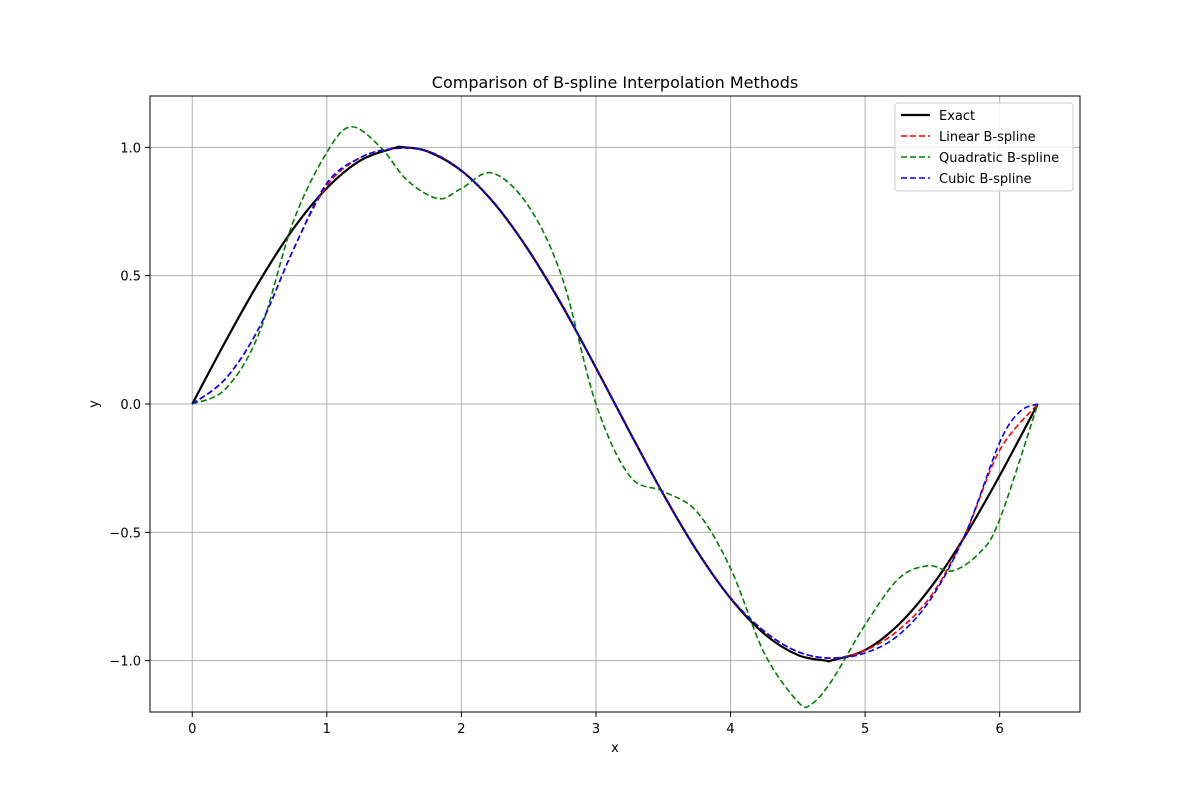 This screenshot has width=1200, height=804. What do you see at coordinates (596, 729) in the screenshot?
I see `x-tick-label: 3` at bounding box center [596, 729].